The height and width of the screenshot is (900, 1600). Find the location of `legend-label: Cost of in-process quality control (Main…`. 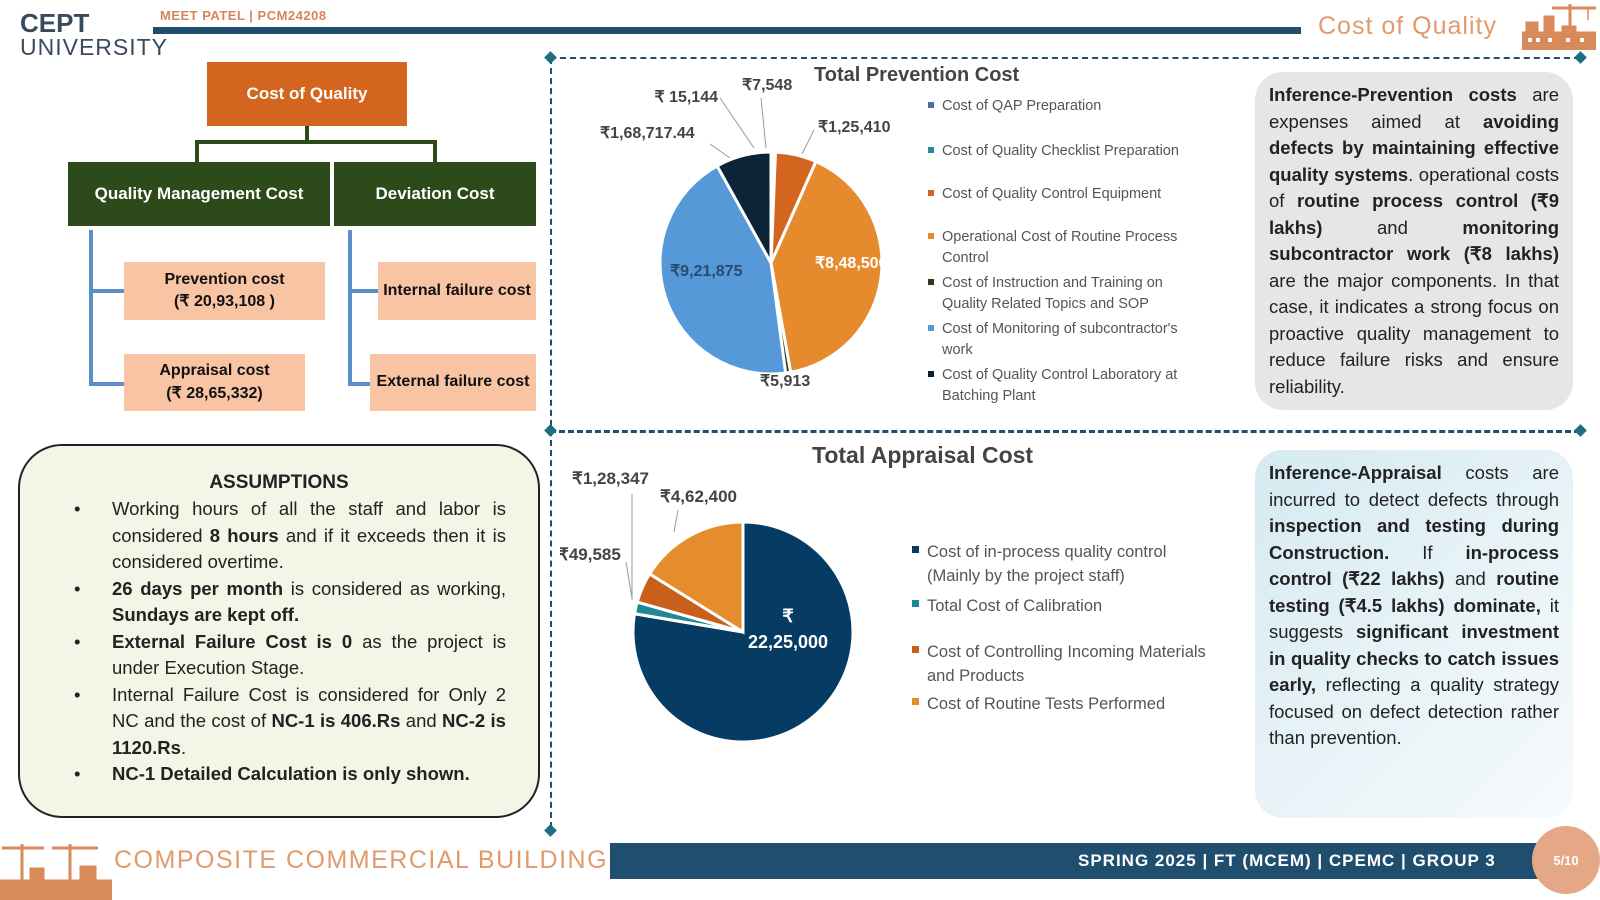

legend-label: Cost of in-process quality control (Main… is located at coordinates (1047, 564).